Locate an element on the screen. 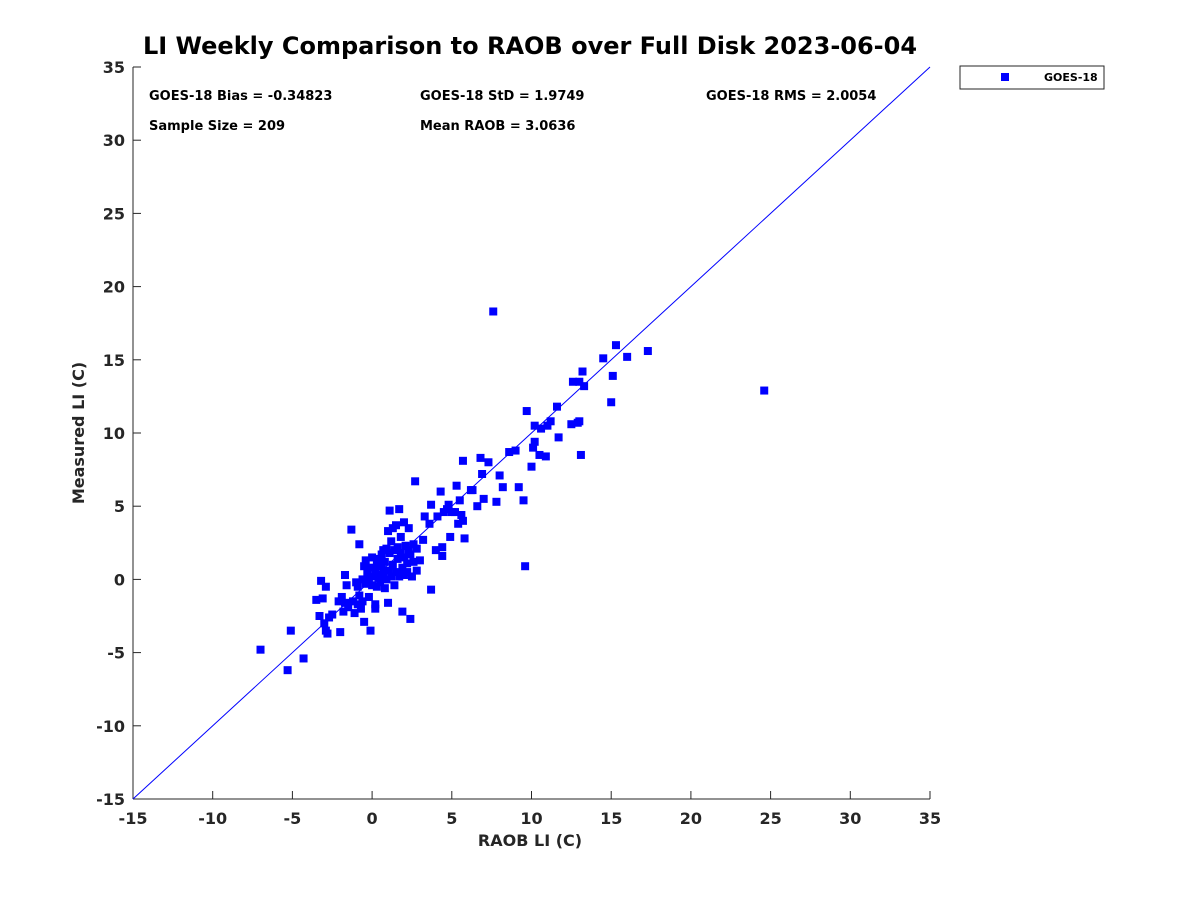 The image size is (1200, 900). y-tick-label: 25 is located at coordinates (114, 213).